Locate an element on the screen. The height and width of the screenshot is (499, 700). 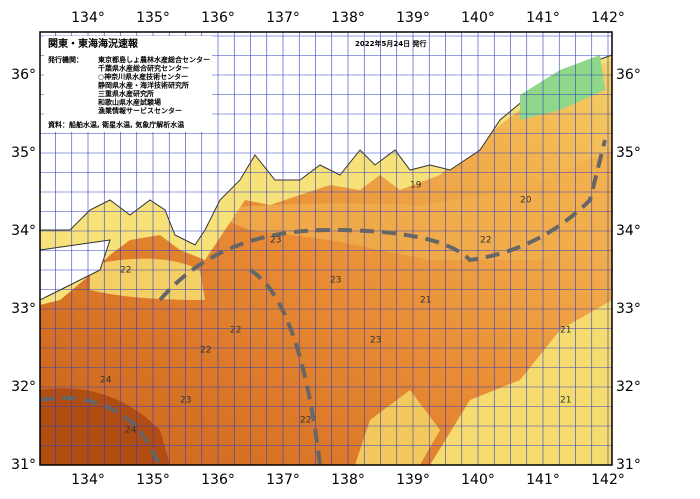
title: 関東・東海海況速報 is located at coordinates (93, 43).